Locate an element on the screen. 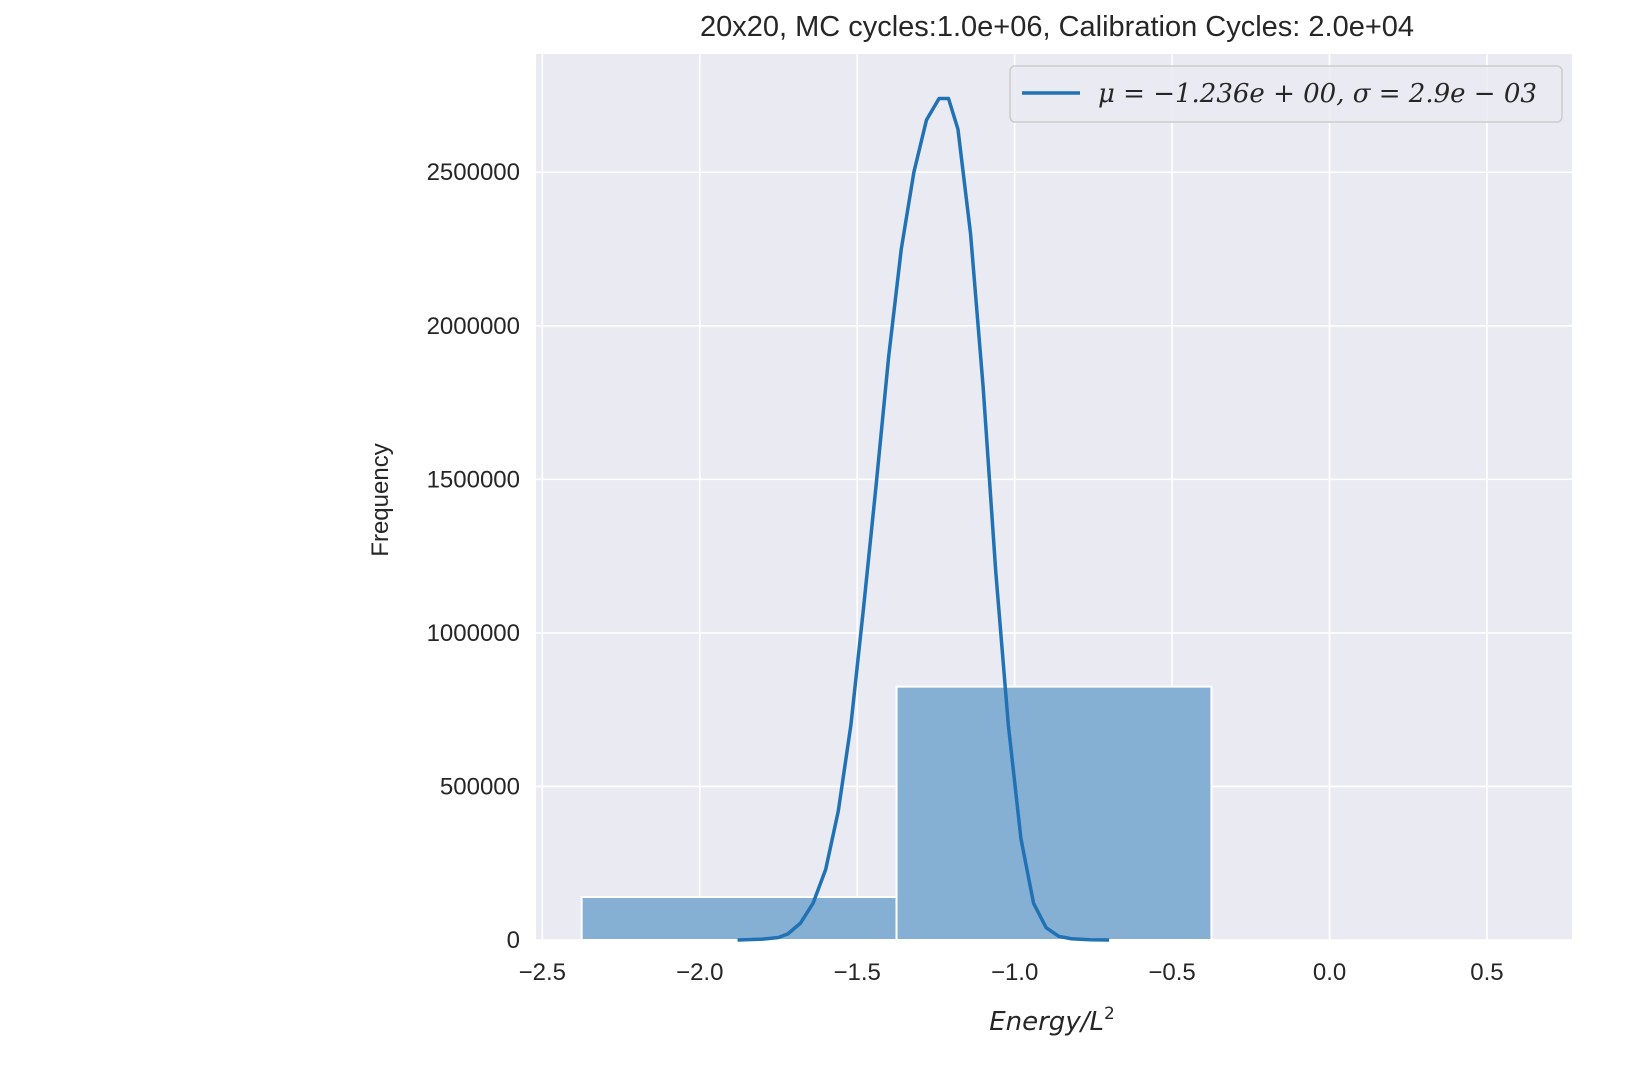 The width and height of the screenshot is (1650, 1070). y-tick-label: 2000000 is located at coordinates (473, 326).